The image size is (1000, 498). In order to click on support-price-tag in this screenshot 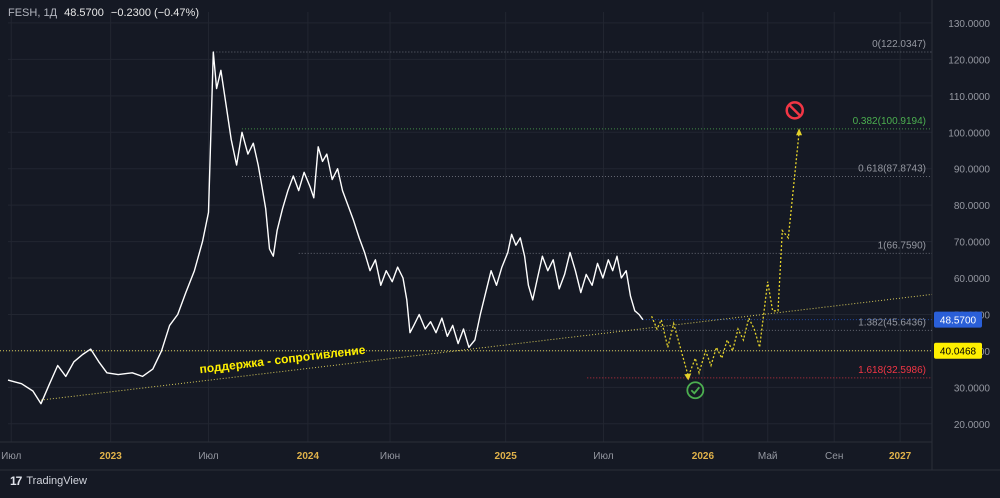, I will do `click(958, 350)`.